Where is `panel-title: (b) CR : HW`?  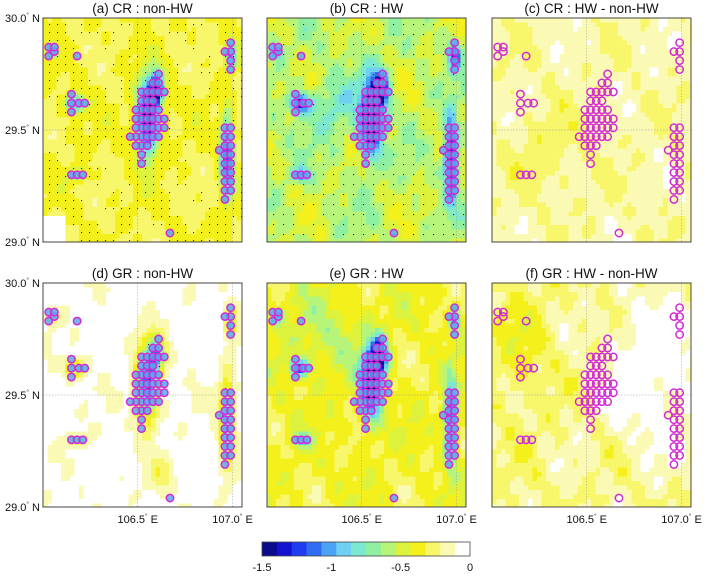
panel-title: (b) CR : HW is located at coordinates (367, 8).